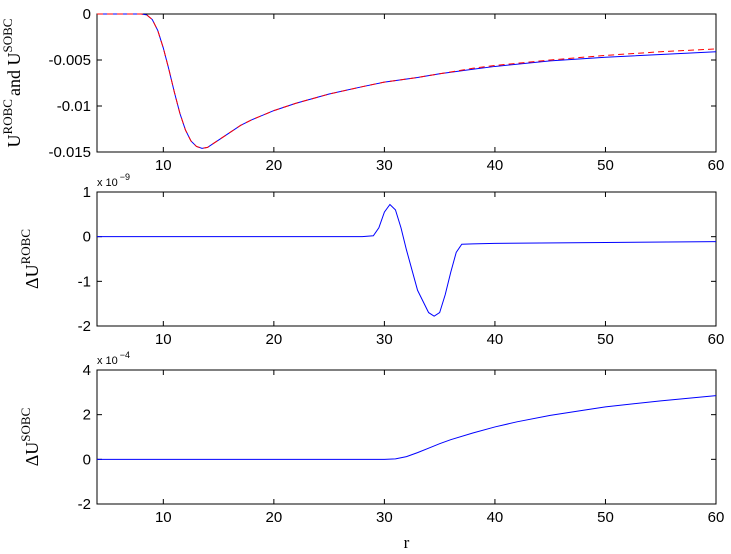 The width and height of the screenshot is (731, 554). Describe the element at coordinates (125, 355) in the screenshot. I see `multiplier-exponent: −4` at that location.